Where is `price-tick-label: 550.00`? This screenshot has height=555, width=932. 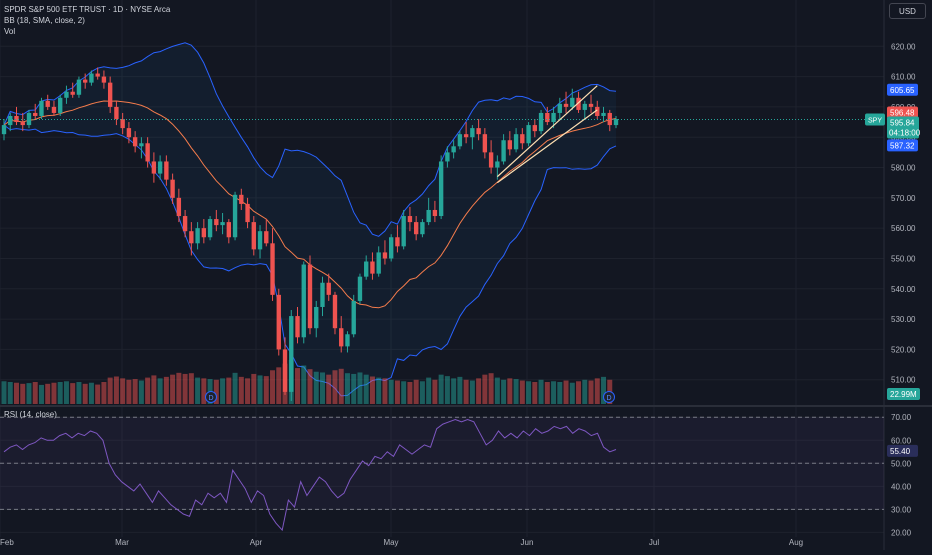 price-tick-label: 550.00 is located at coordinates (903, 258).